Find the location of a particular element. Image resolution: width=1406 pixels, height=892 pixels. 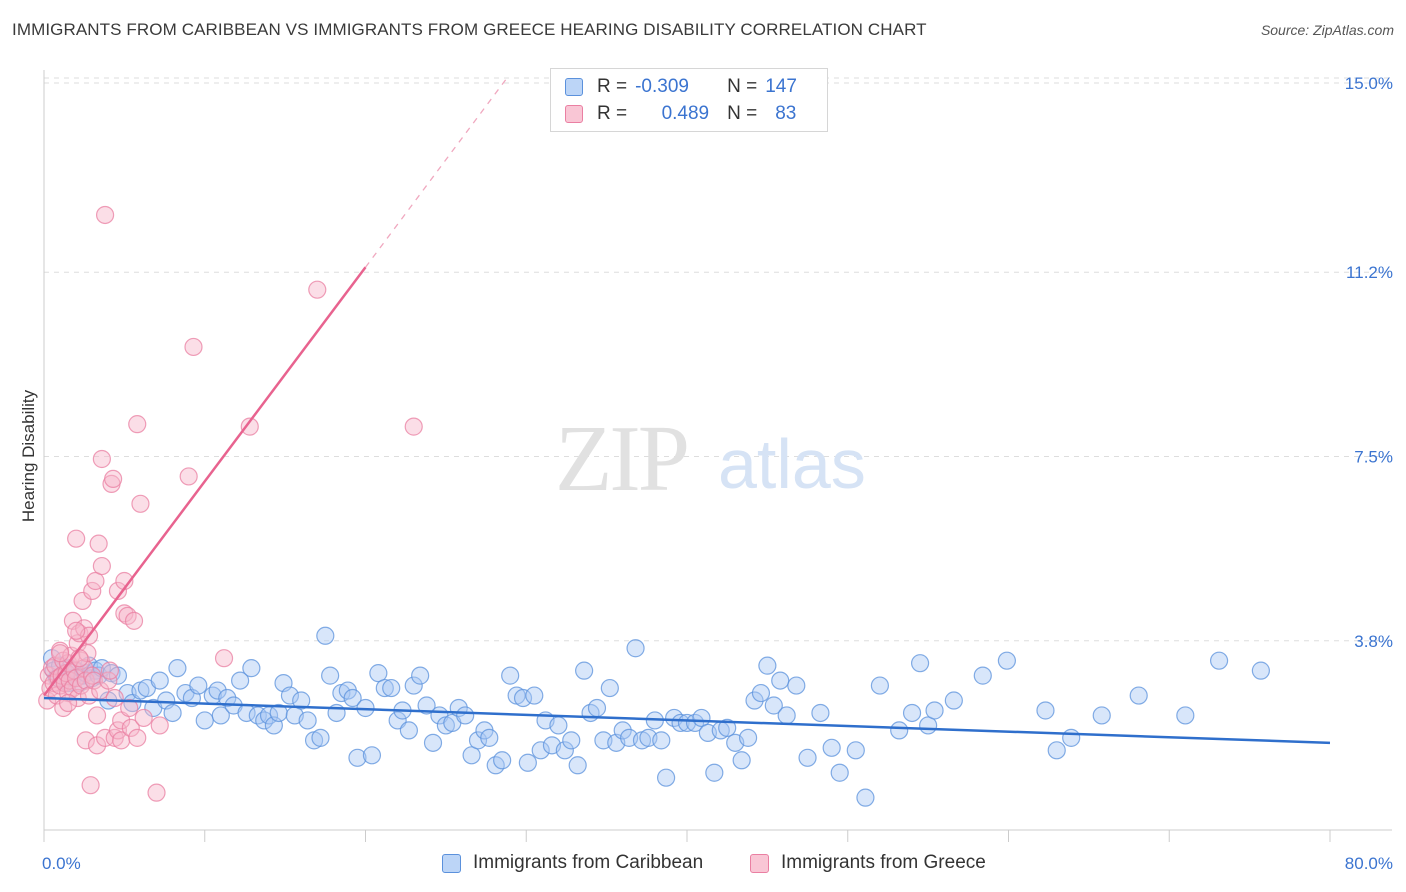

x-tick-label-min: 0.0% is located at coordinates (61, 863).